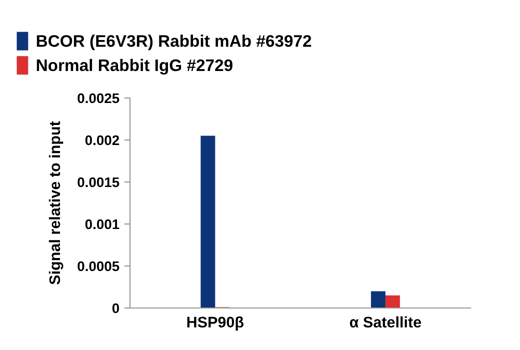  Describe the element at coordinates (99, 98) in the screenshot. I see `y-tick-label: 0.0025` at that location.